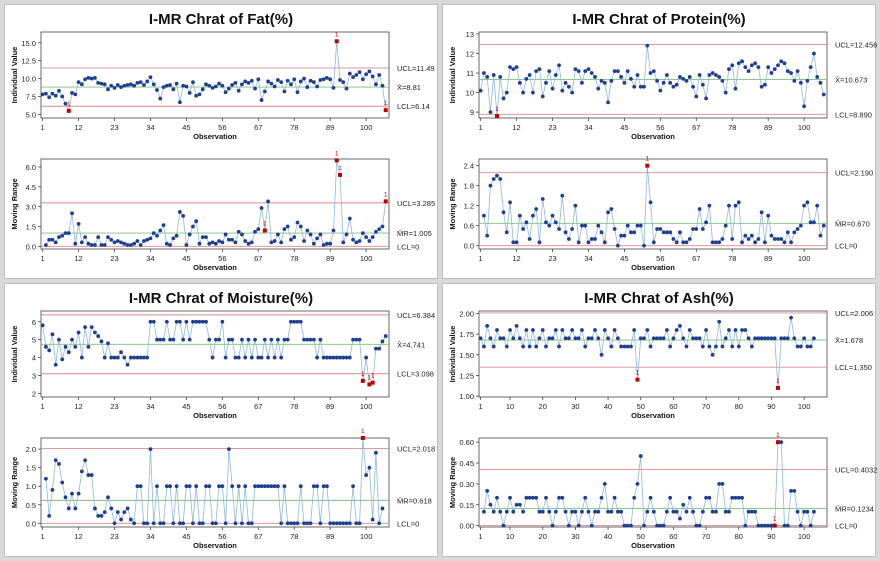  What do you see at coordinates (215, 482) in the screenshot?
I see `plot-frame` at bounding box center [215, 482].